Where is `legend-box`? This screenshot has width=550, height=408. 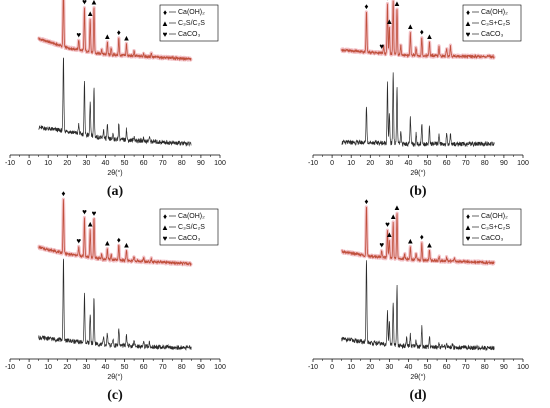
legend-box is located at coordinates (189, 23).